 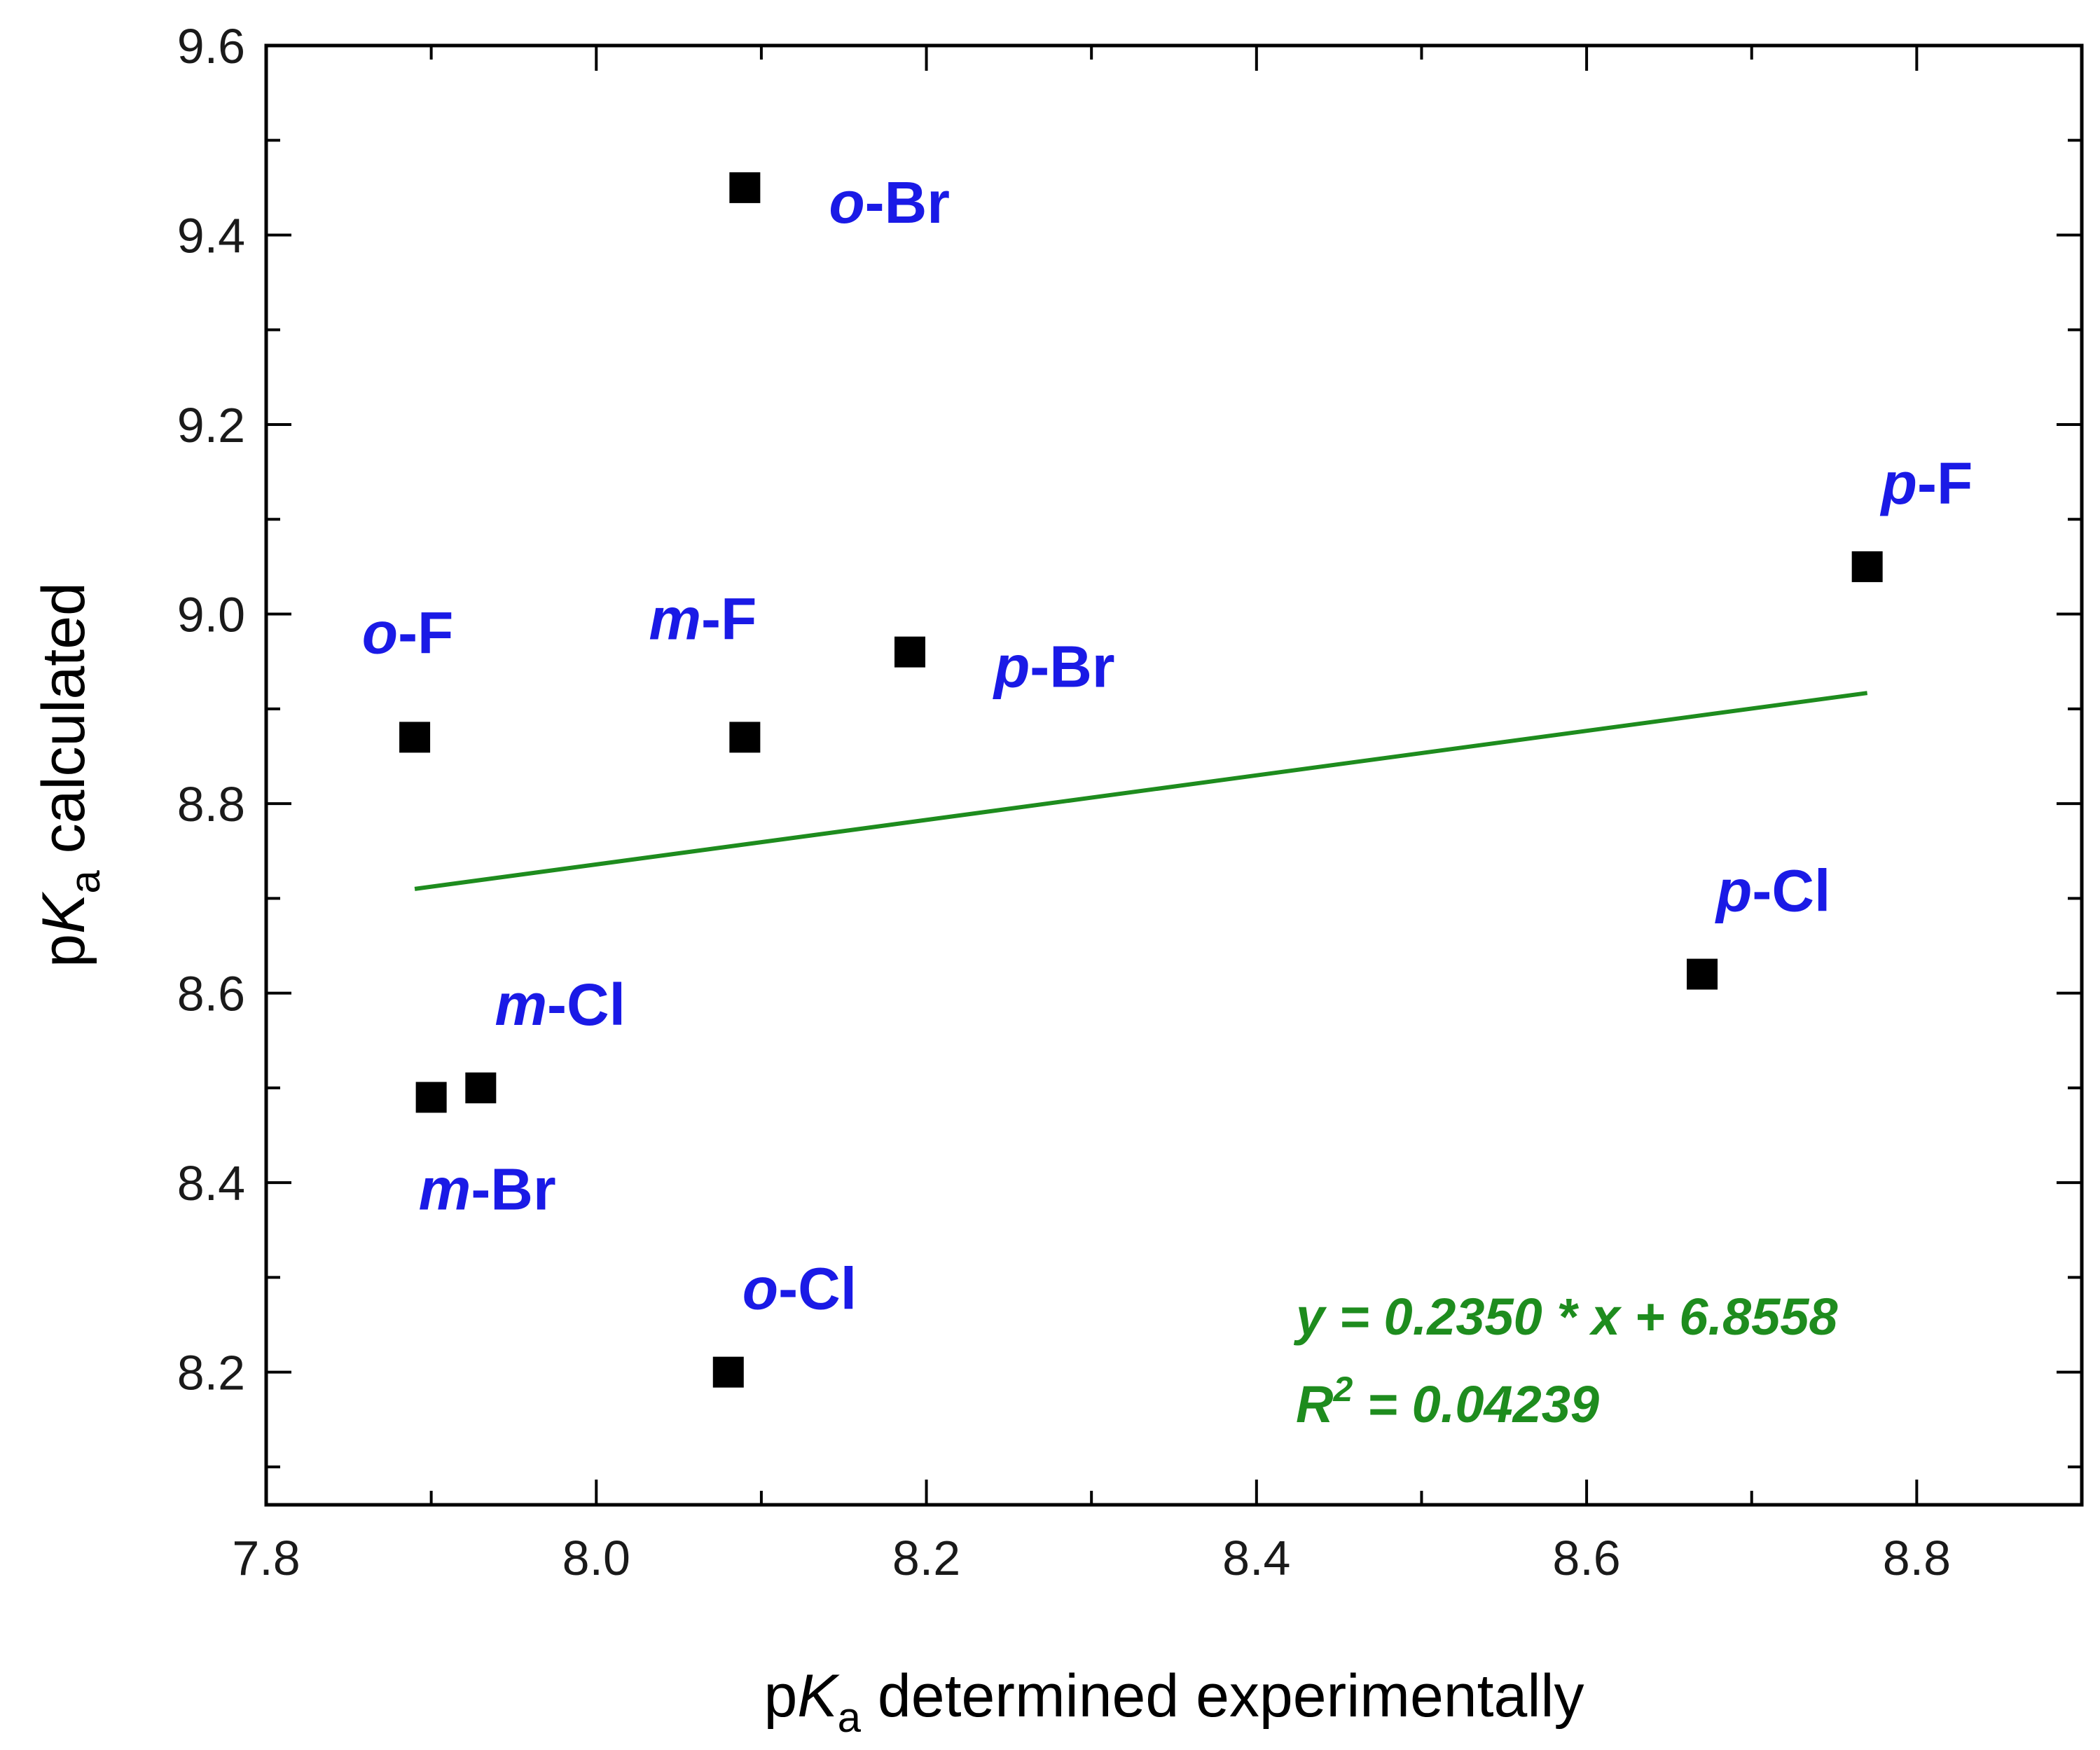 I want to click on y-tick-label: 8.2, so click(x=211, y=1373).